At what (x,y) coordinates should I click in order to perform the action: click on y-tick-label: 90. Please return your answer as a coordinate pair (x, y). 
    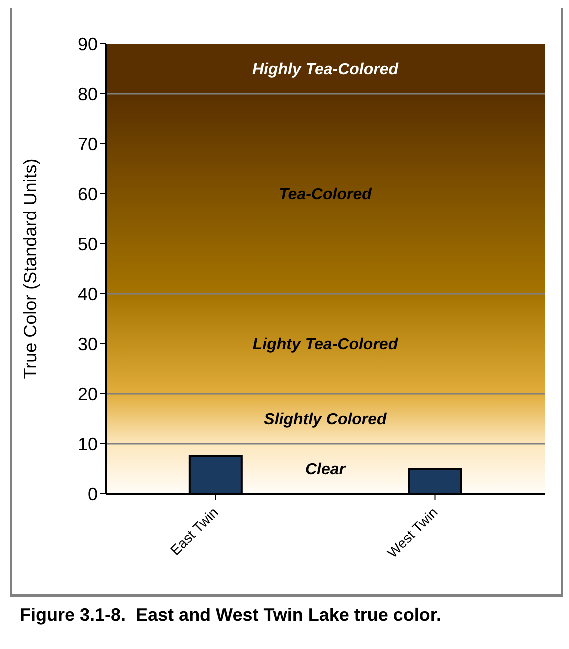
    Looking at the image, I should click on (88, 44).